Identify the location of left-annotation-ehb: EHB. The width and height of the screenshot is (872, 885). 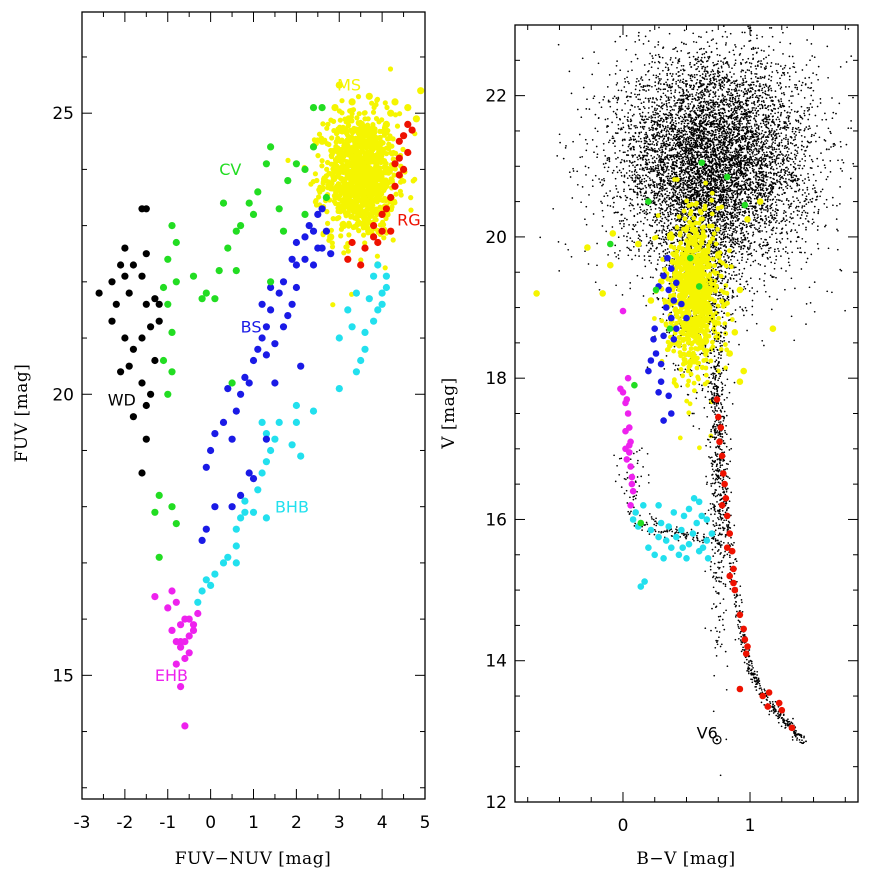
(171, 675).